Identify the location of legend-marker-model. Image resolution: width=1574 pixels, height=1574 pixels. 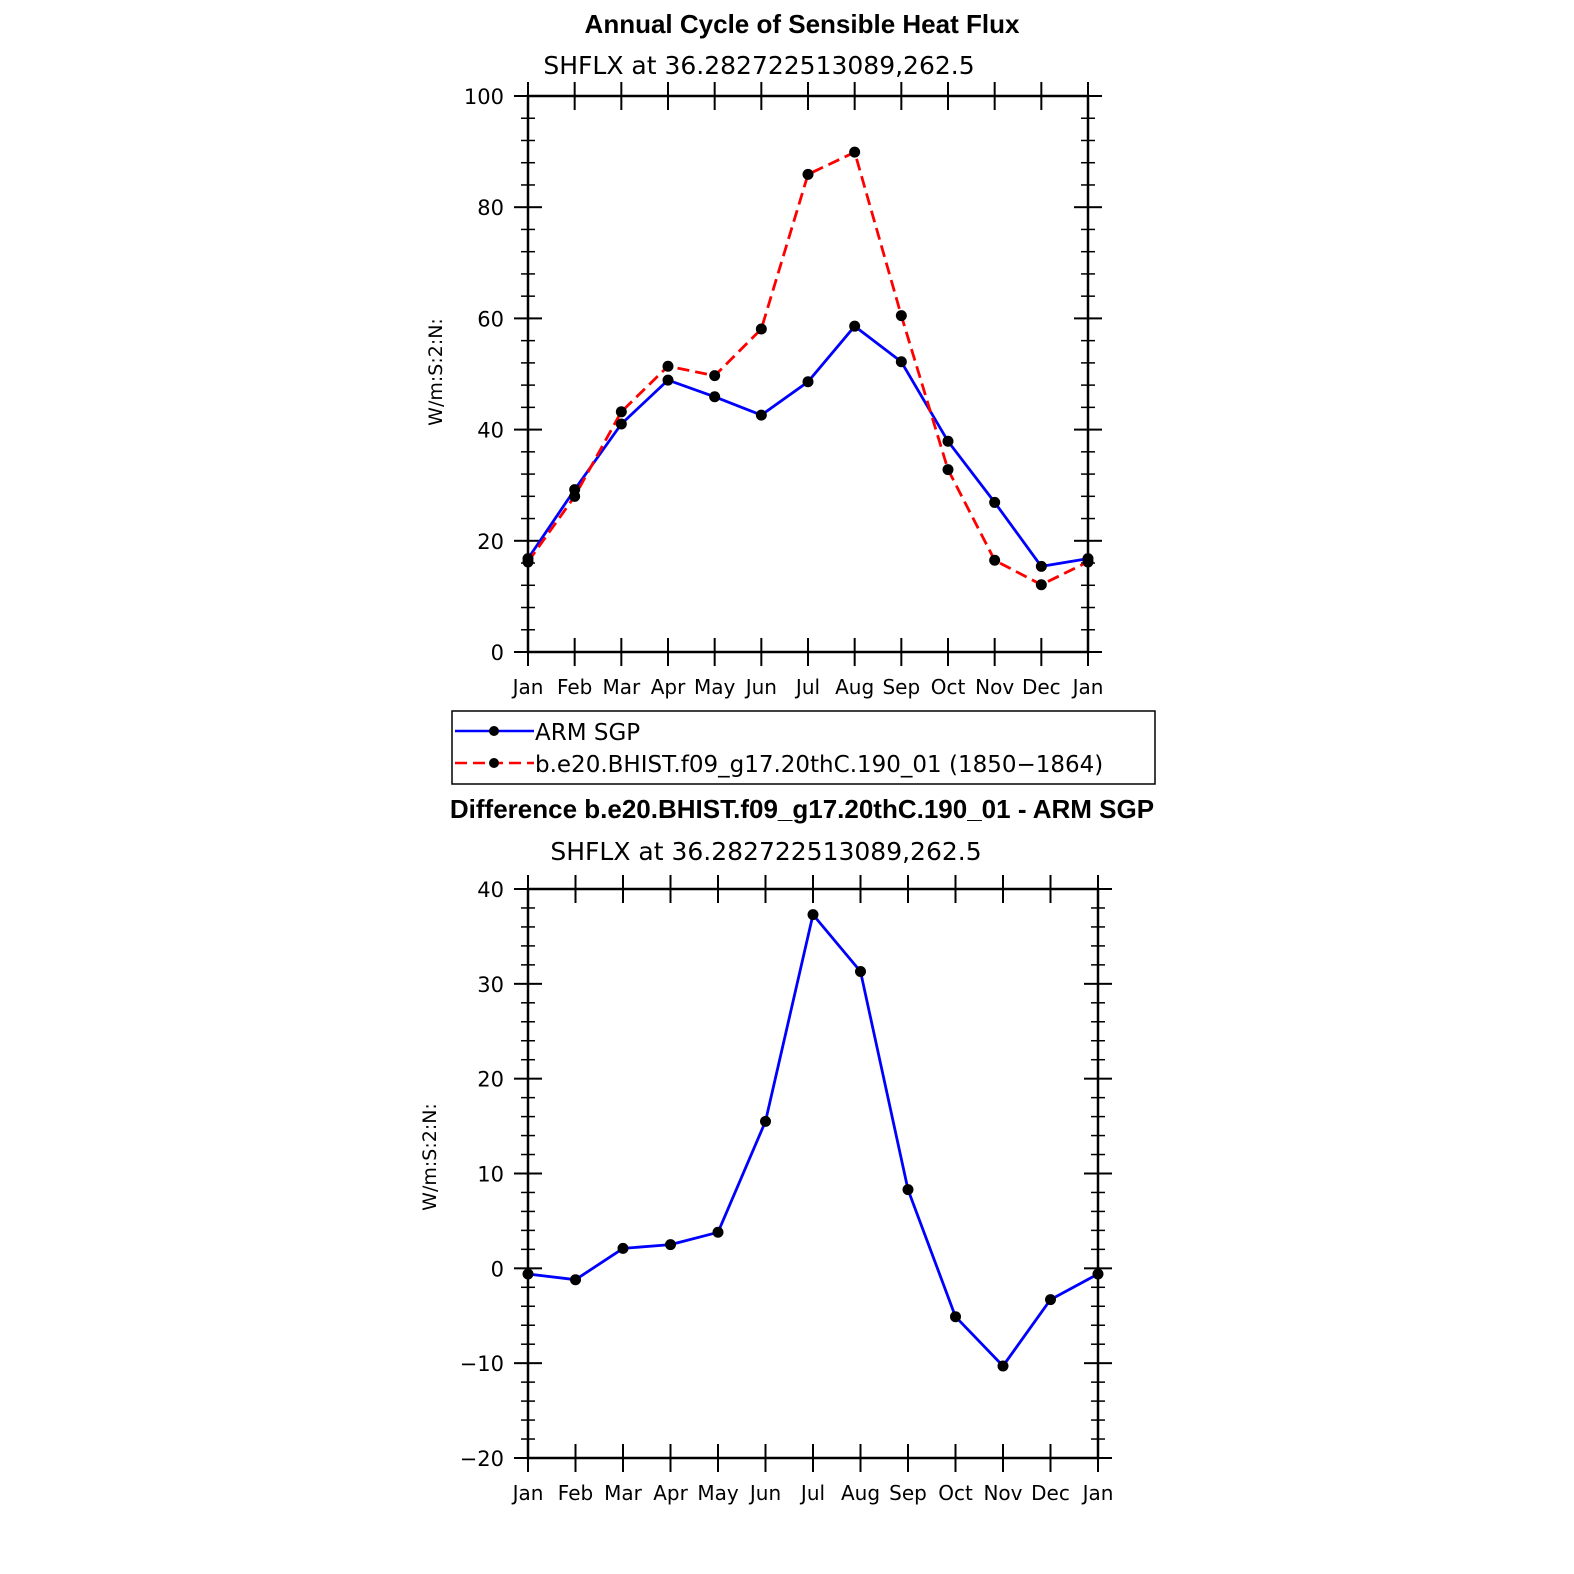
(494, 763).